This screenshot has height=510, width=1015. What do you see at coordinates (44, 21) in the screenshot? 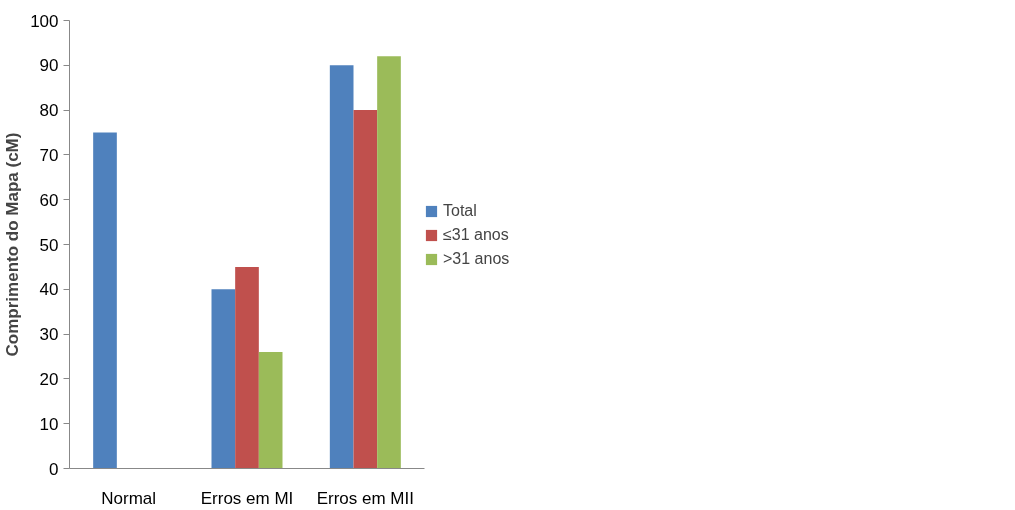
I see `y-tick-label: 100` at bounding box center [44, 21].